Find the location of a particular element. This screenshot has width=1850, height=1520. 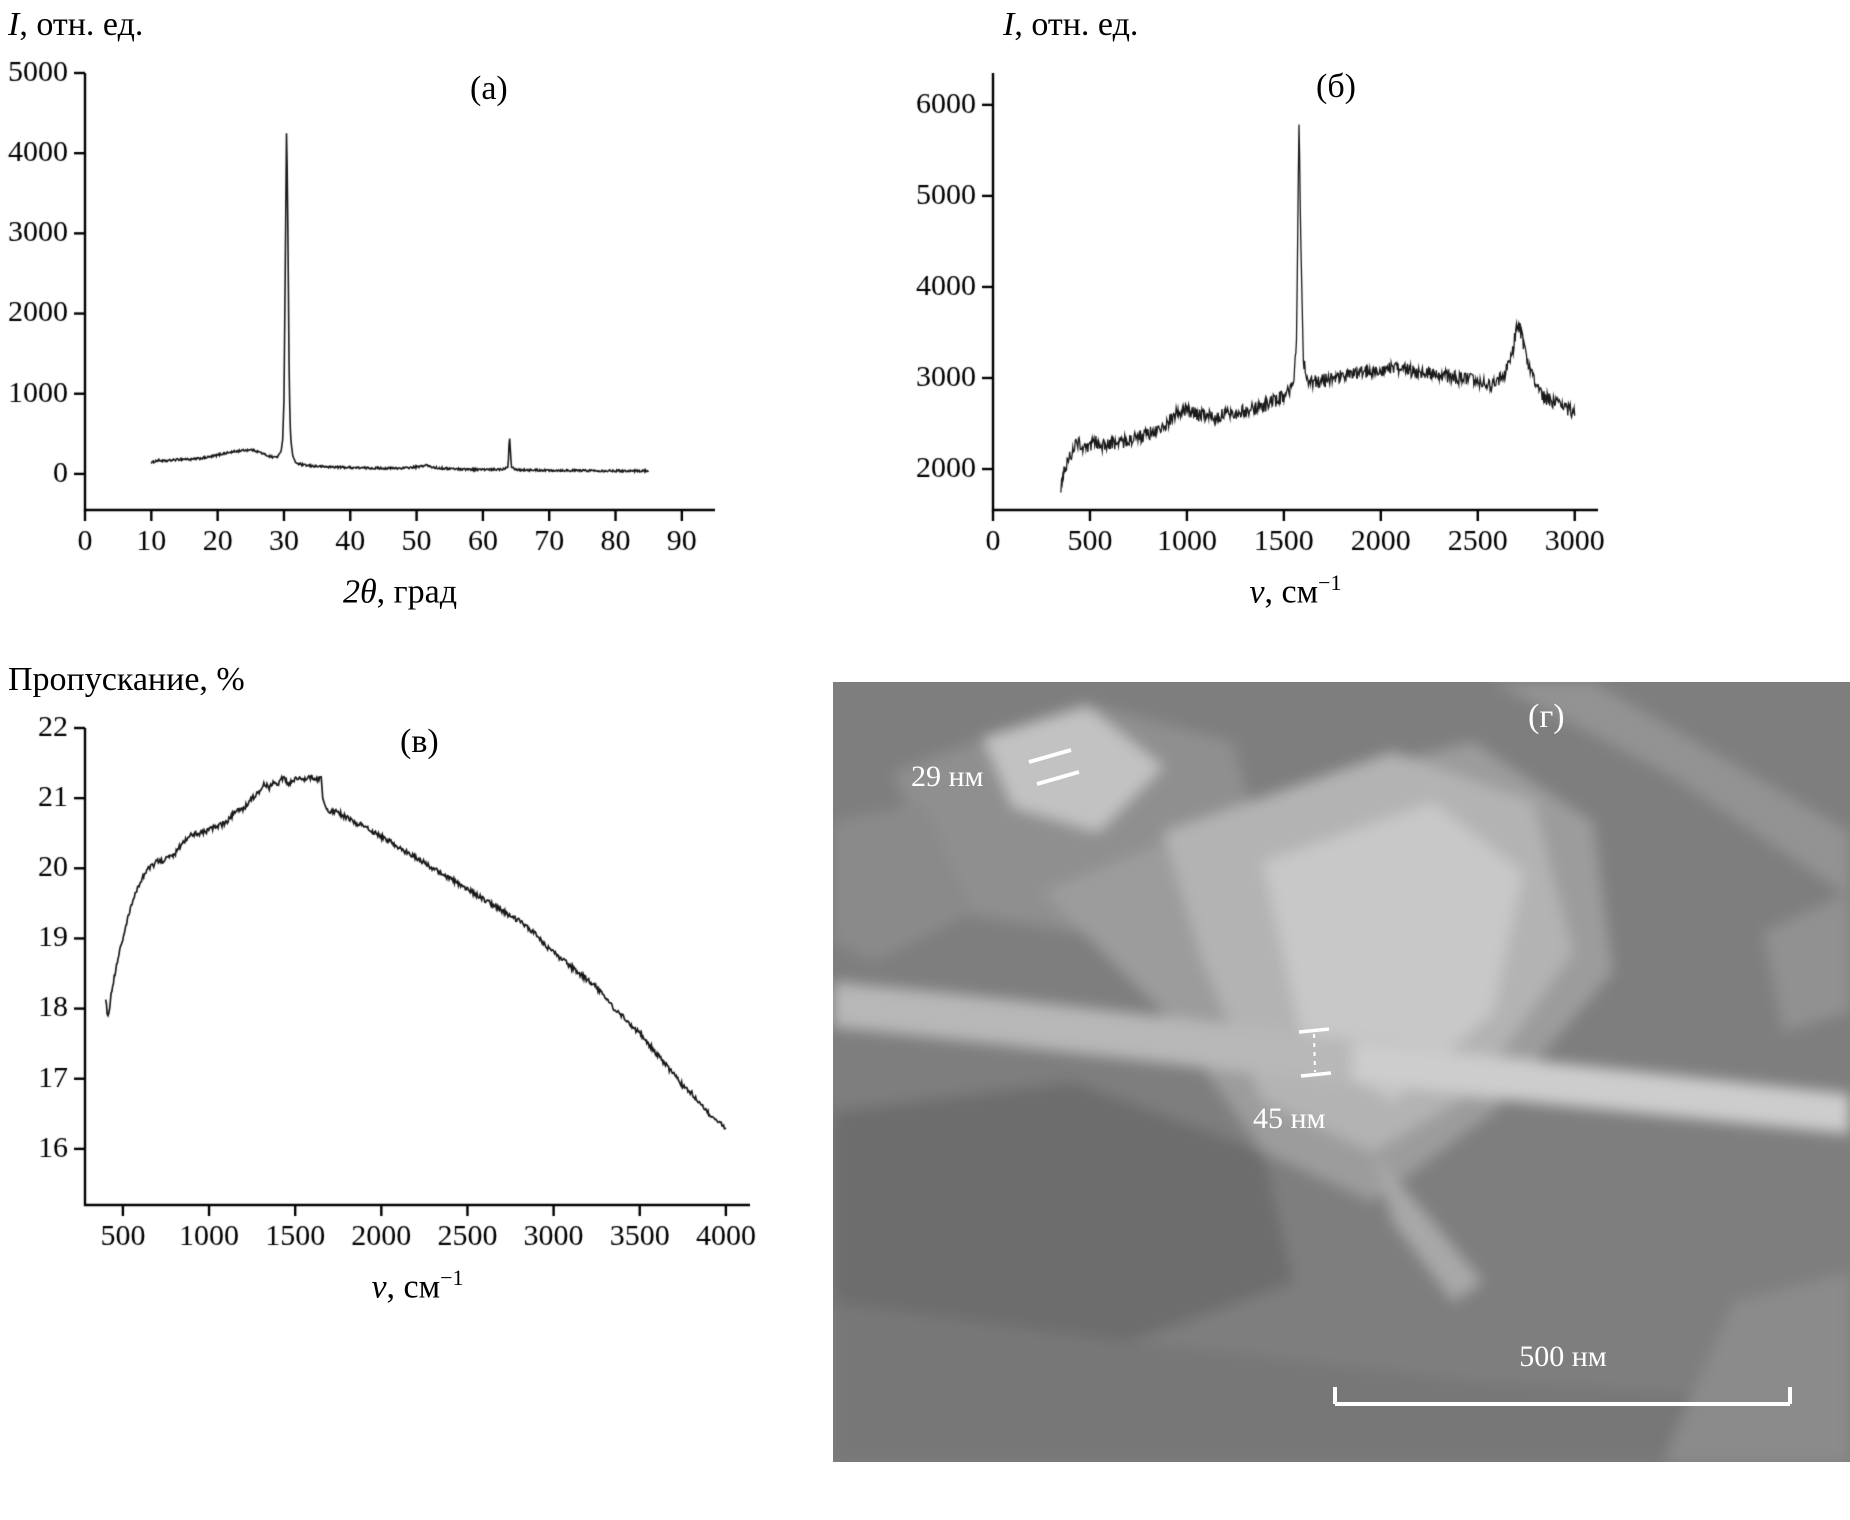

xrd-chart-canvas is located at coordinates (365, 308).